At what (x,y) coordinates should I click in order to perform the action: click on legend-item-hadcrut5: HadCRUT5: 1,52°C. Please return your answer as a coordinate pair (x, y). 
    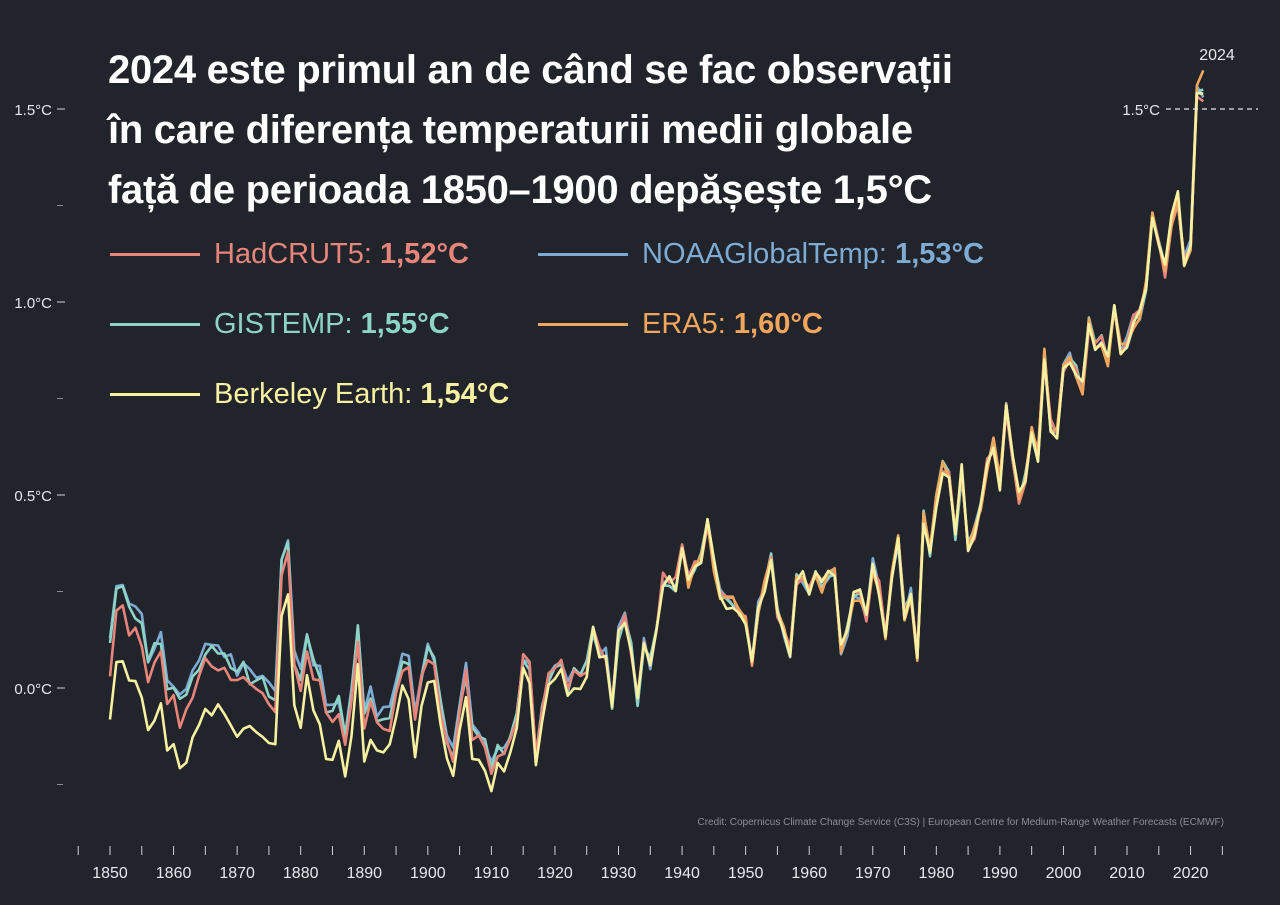
    Looking at the image, I should click on (289, 254).